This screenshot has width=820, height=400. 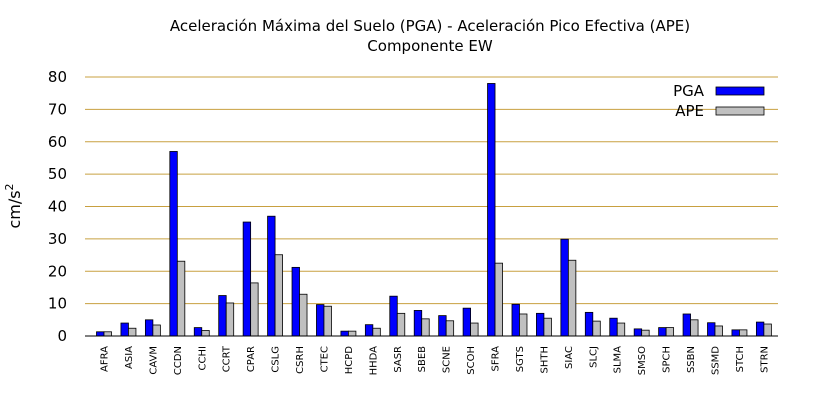 I want to click on y-tick-label: 70, so click(x=57, y=109).